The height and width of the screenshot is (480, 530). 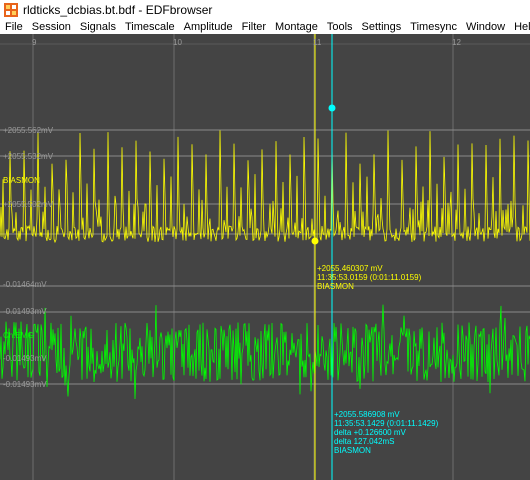 What do you see at coordinates (18, 335) in the screenshot?
I see `emg-signal-label: Ch:EMG` at bounding box center [18, 335].